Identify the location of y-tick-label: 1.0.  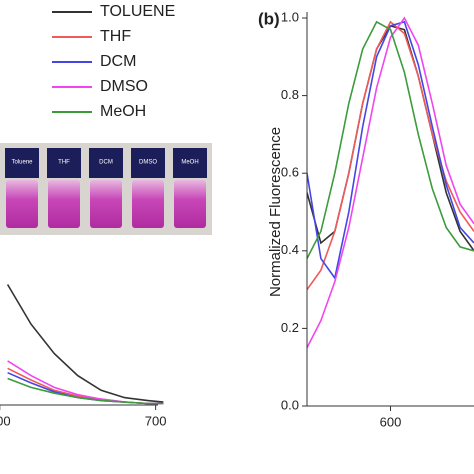
(290, 16).